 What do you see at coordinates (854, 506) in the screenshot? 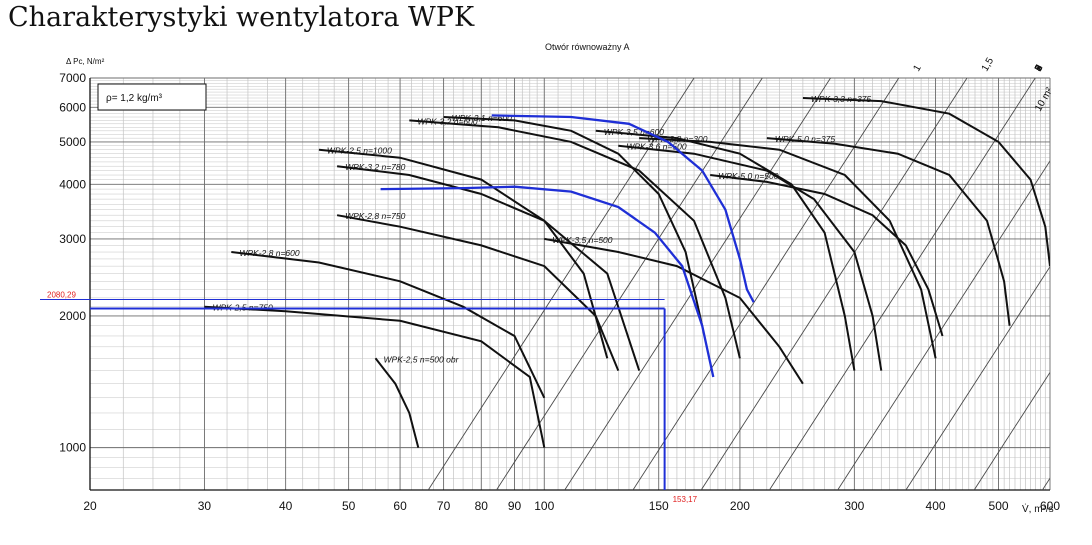
I see `x-tick-label: 300` at bounding box center [854, 506].